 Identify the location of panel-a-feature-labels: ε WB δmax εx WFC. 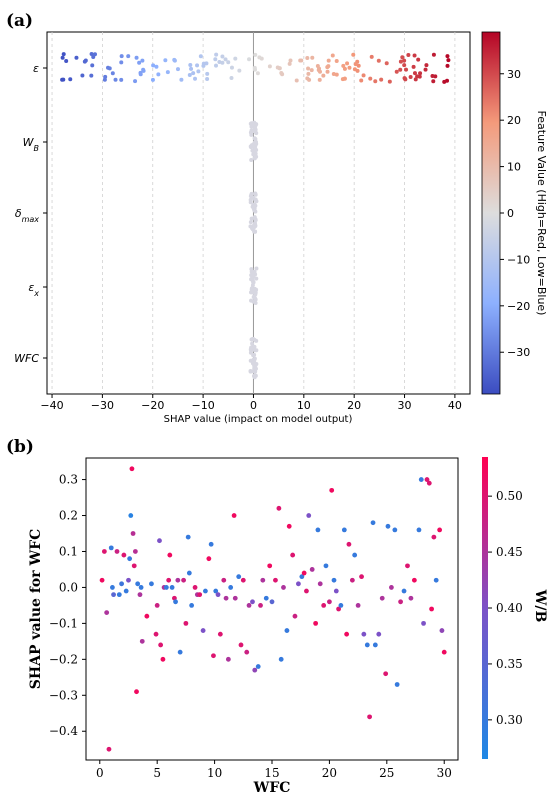
(30, 213).